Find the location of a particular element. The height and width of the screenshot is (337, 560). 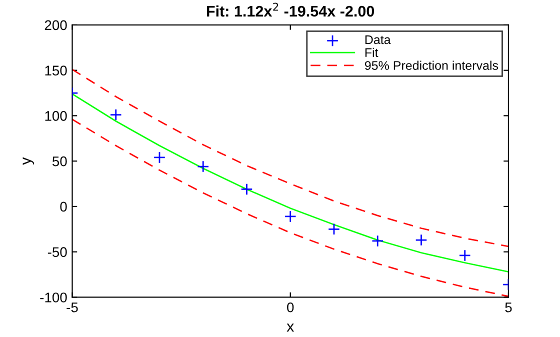

y-tick-label: 0 is located at coordinates (63, 207).